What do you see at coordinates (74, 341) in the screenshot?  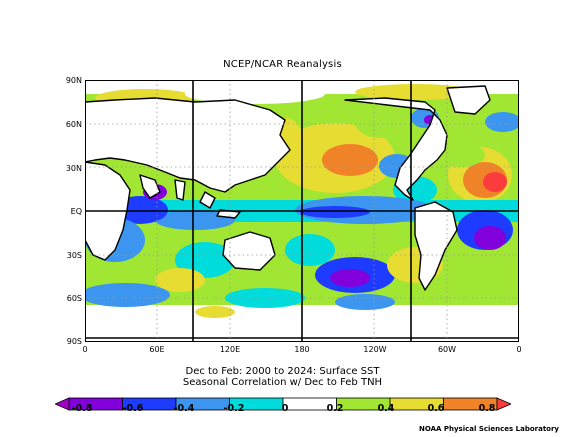 I see `lat-label-90s: 90S` at bounding box center [74, 341].